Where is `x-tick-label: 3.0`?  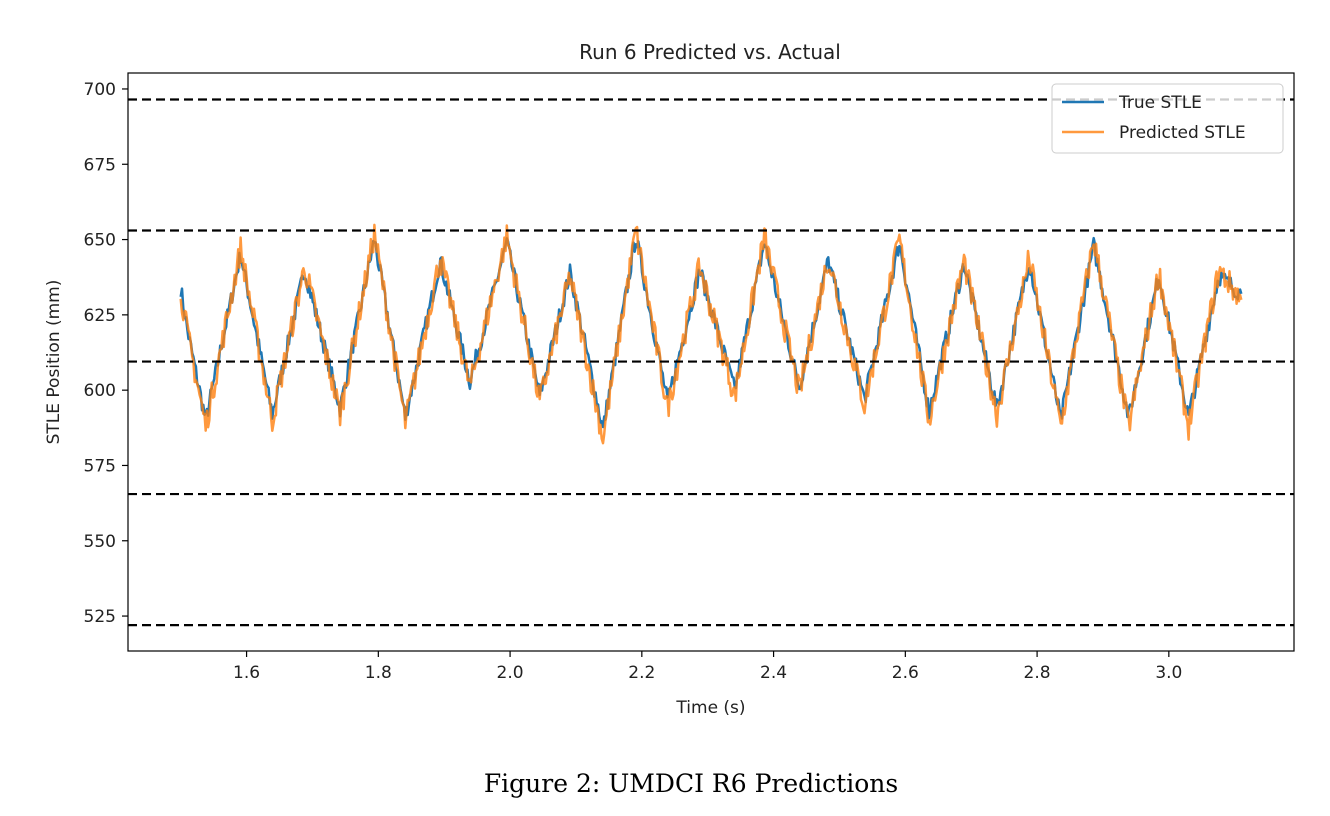 x-tick-label: 3.0 is located at coordinates (1168, 673).